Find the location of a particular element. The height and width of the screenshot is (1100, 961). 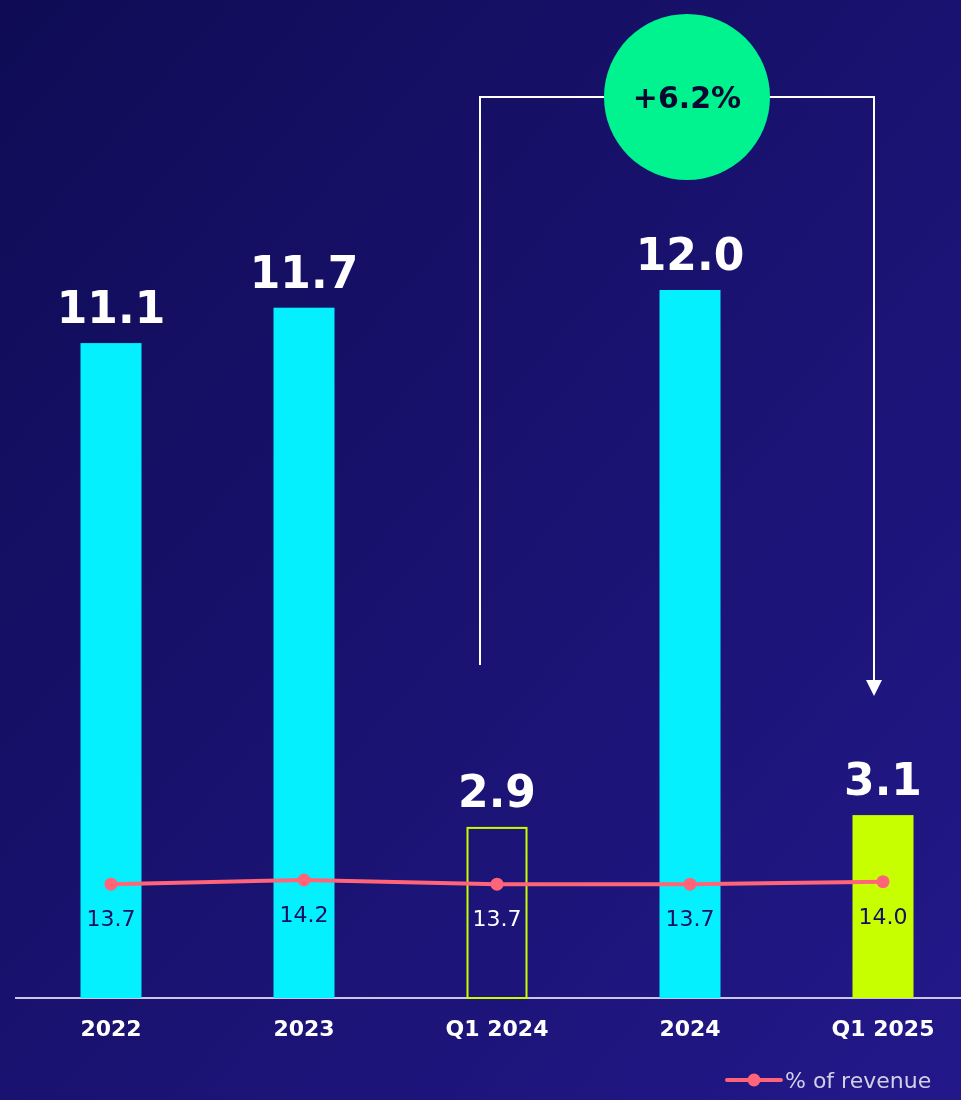

data-label: 11.1 is located at coordinates (111, 308).